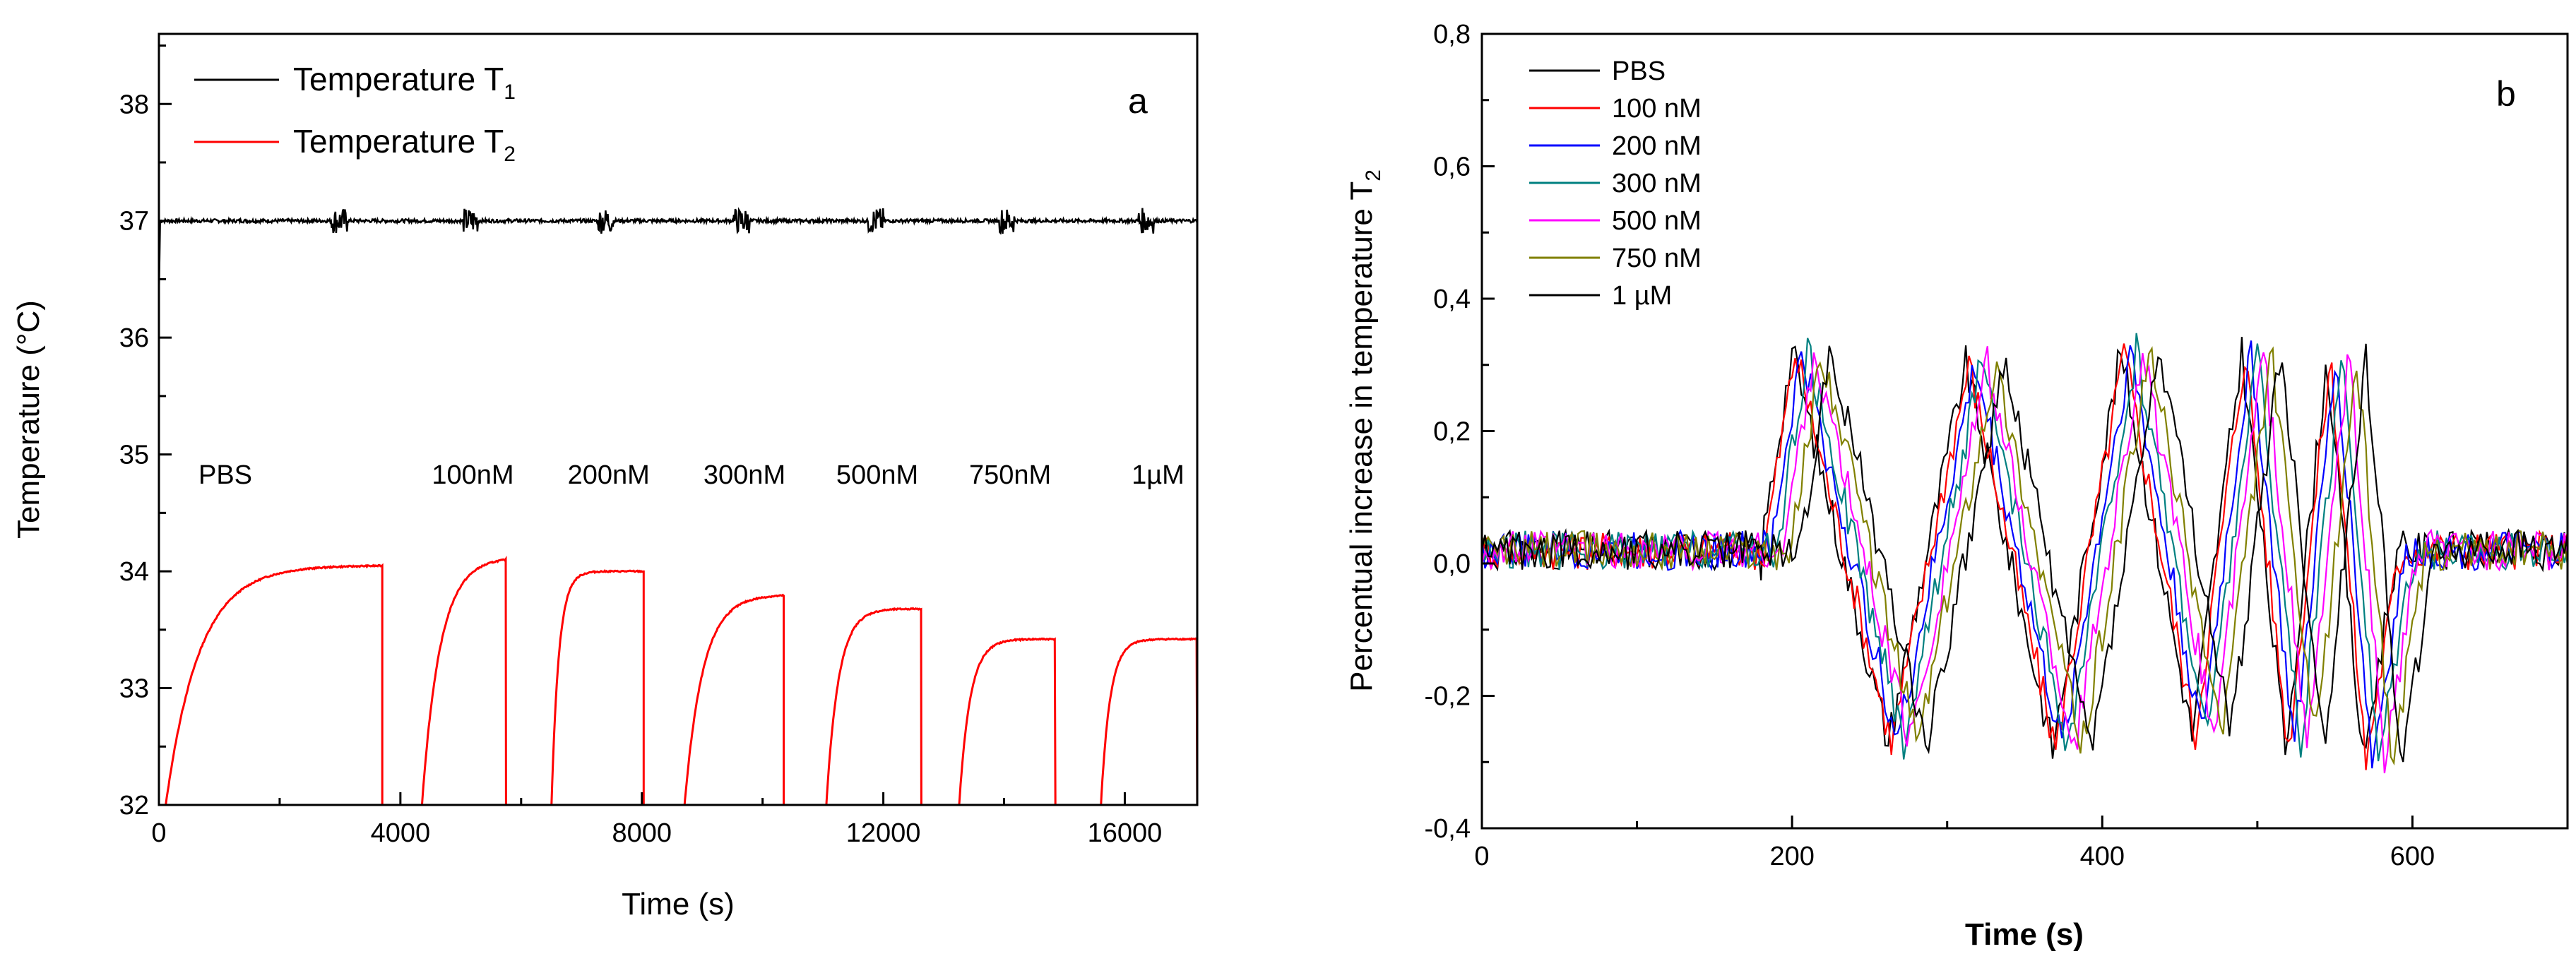 The image size is (2576, 961). I want to click on legend-b-label: PBS, so click(1639, 71).